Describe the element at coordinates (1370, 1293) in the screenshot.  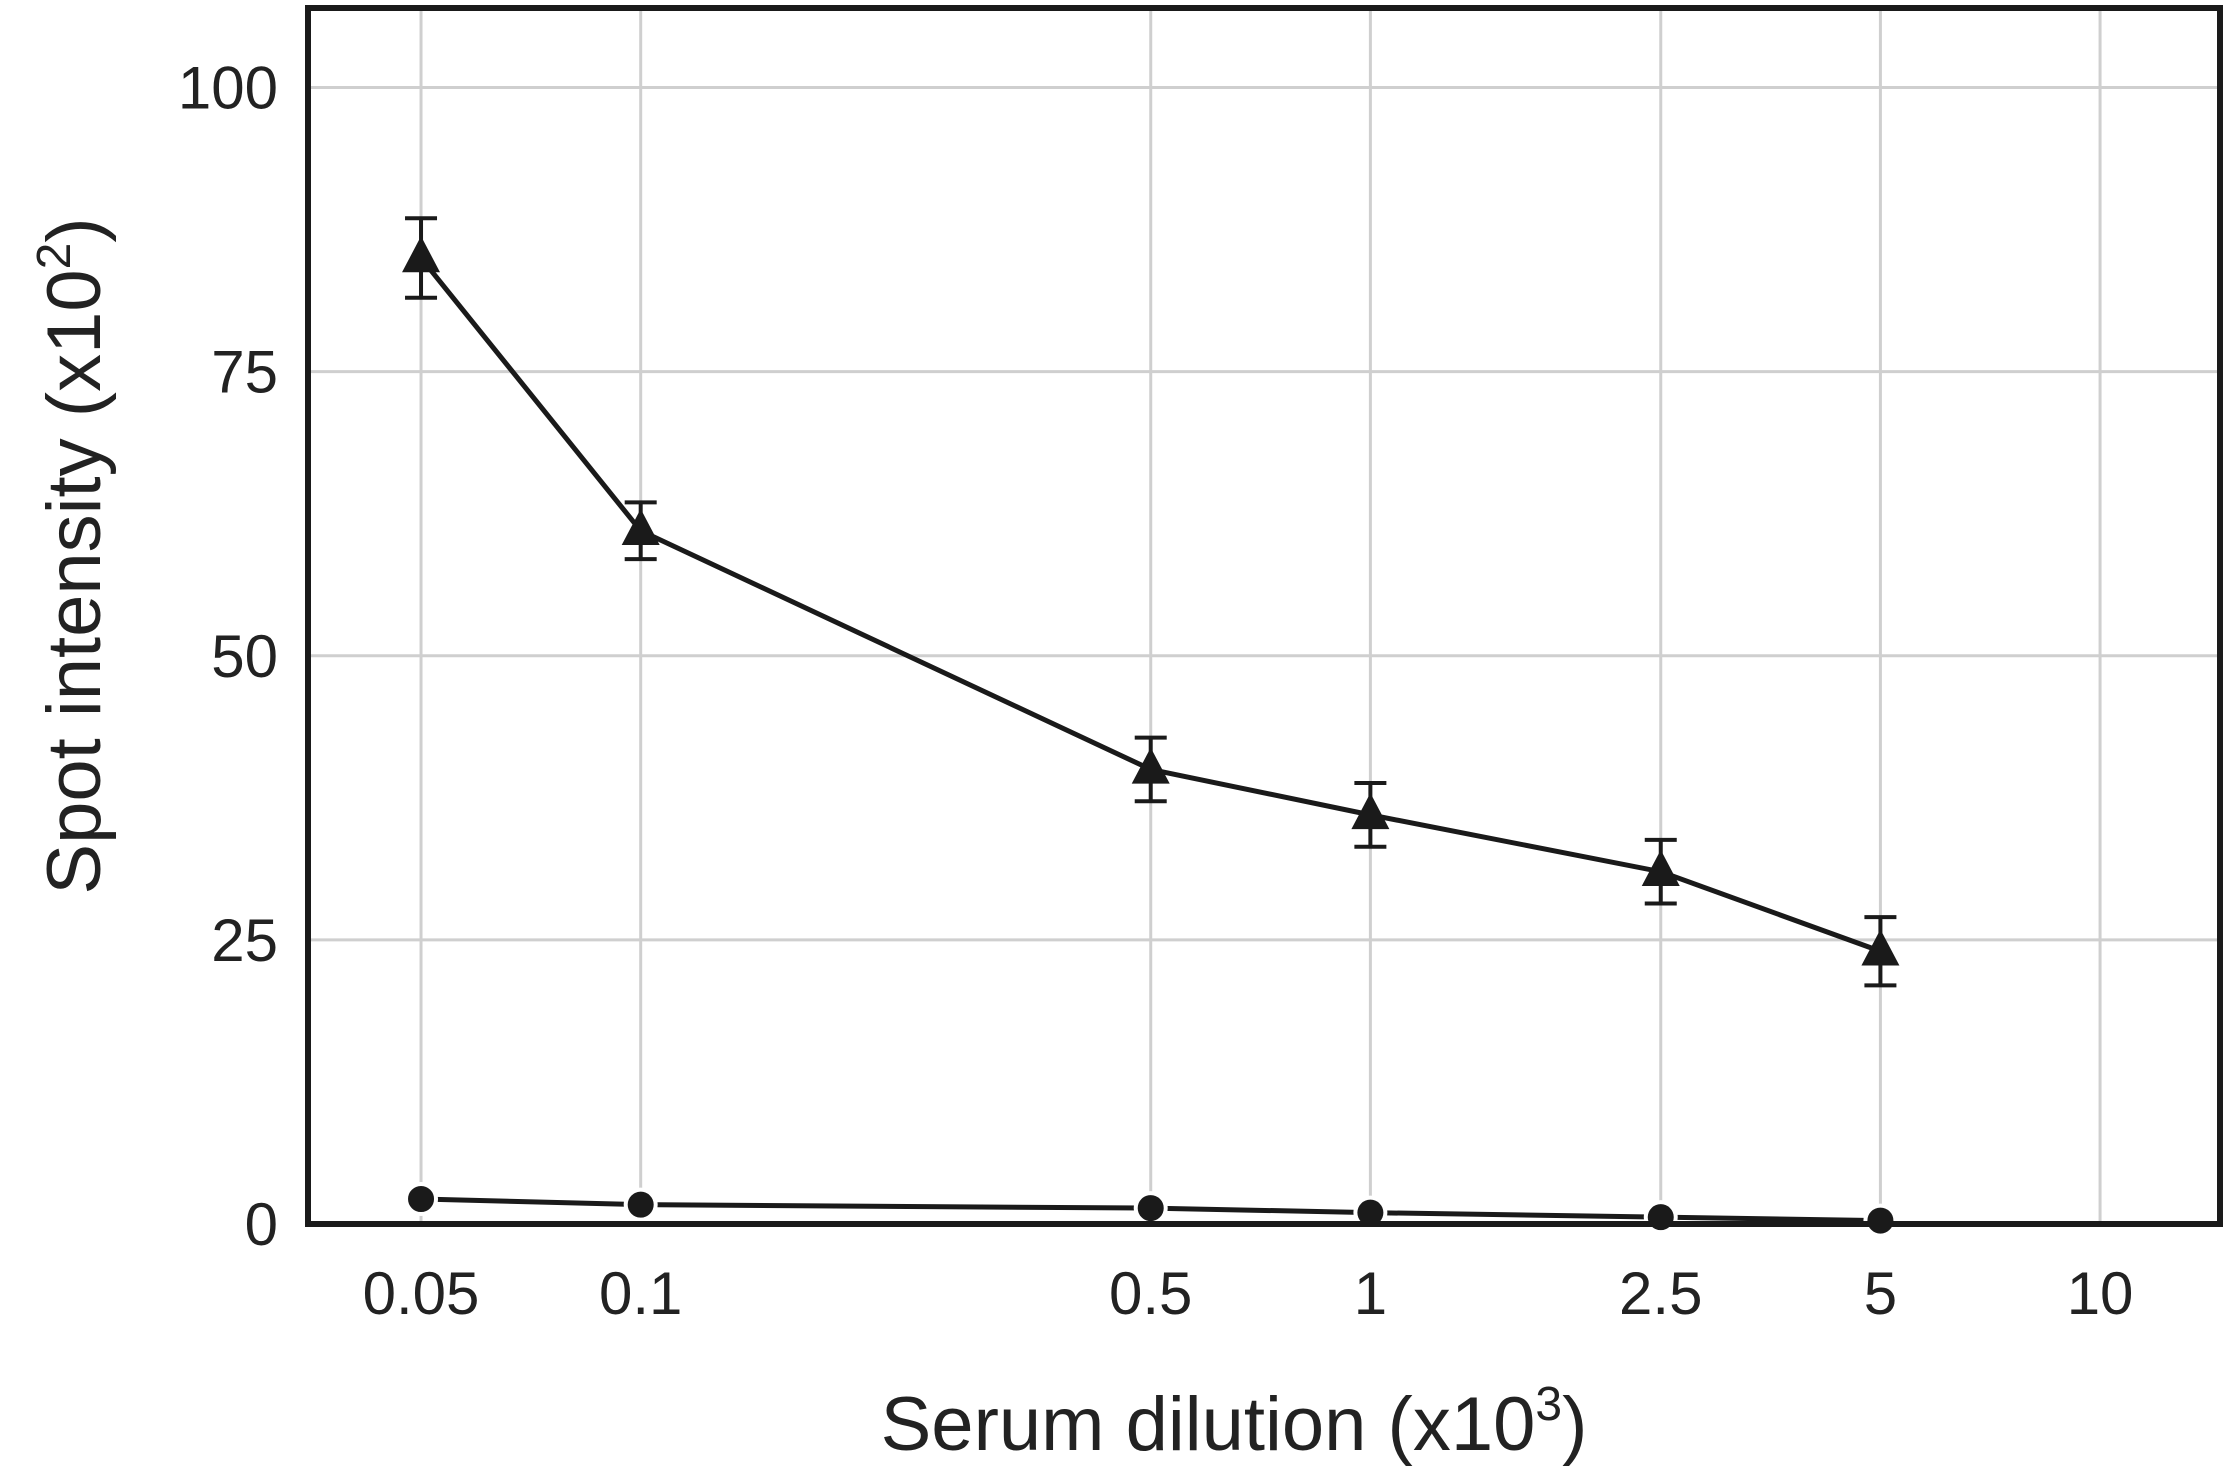
I see `x-tick-label: 1` at that location.